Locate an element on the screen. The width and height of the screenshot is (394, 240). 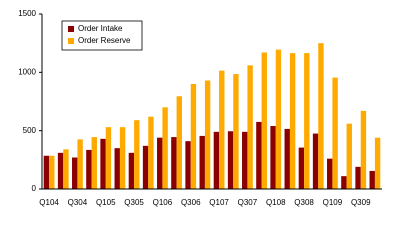
x-tick-label: Q108 is located at coordinates (276, 202).